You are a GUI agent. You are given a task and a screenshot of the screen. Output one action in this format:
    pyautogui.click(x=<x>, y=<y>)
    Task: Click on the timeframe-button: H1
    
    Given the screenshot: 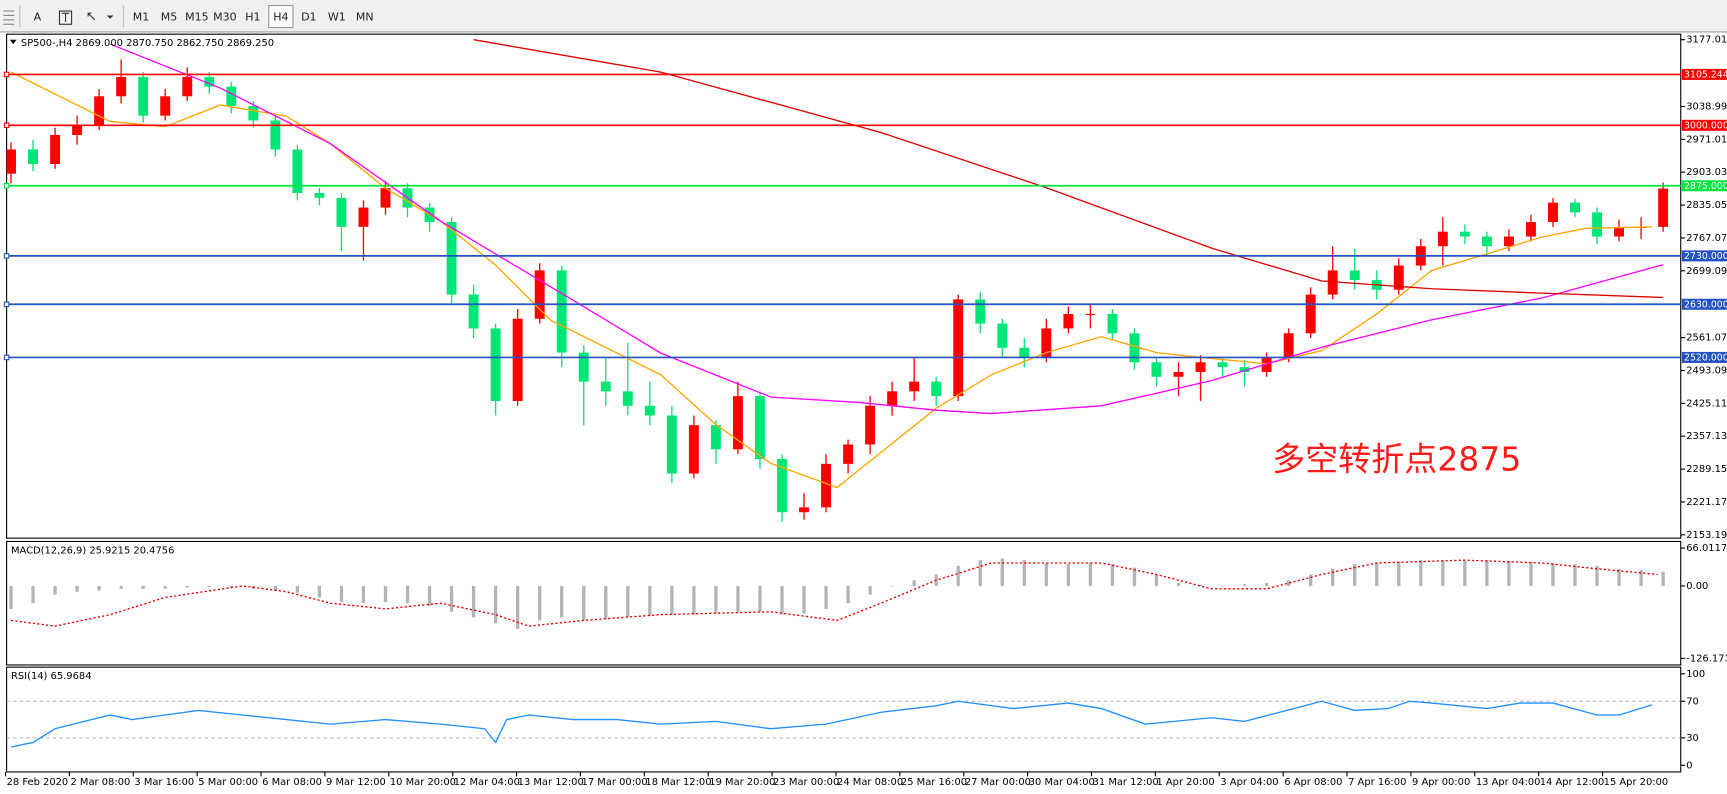 What is the action you would take?
    pyautogui.click(x=252, y=17)
    